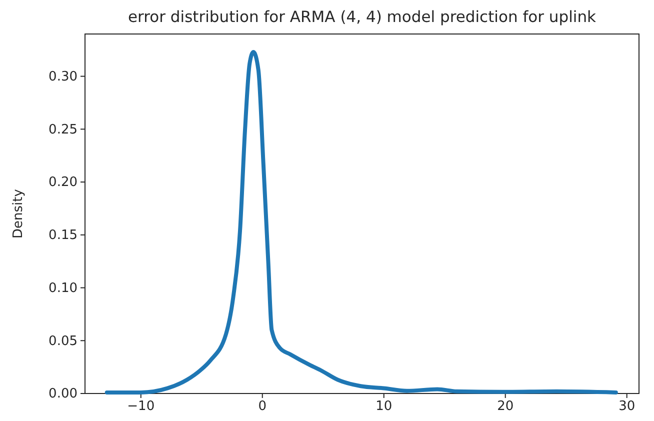 The image size is (654, 421). I want to click on y-tick-label: 0.15, so click(63, 236).